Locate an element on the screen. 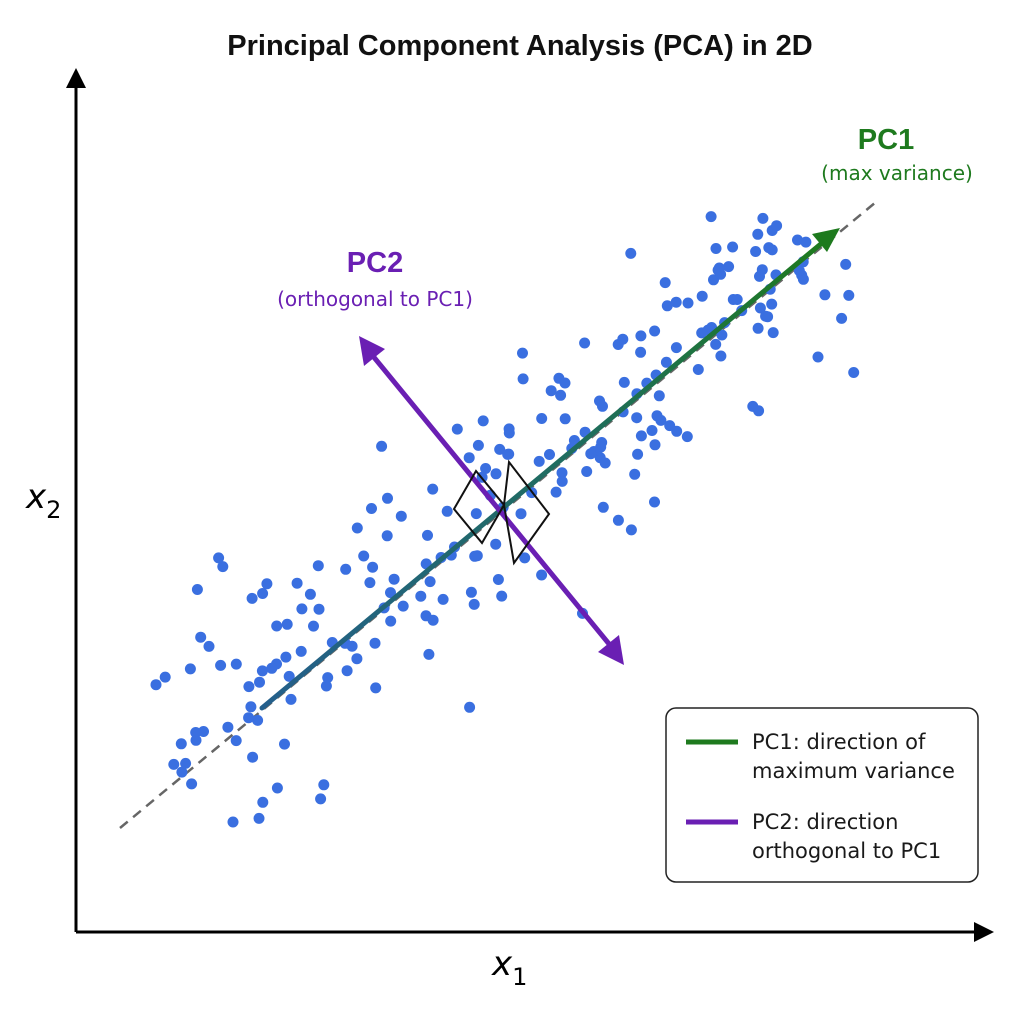 Image resolution: width=1024 pixels, height=1024 pixels. x-axis-label-subscript: 1 is located at coordinates (519, 977).